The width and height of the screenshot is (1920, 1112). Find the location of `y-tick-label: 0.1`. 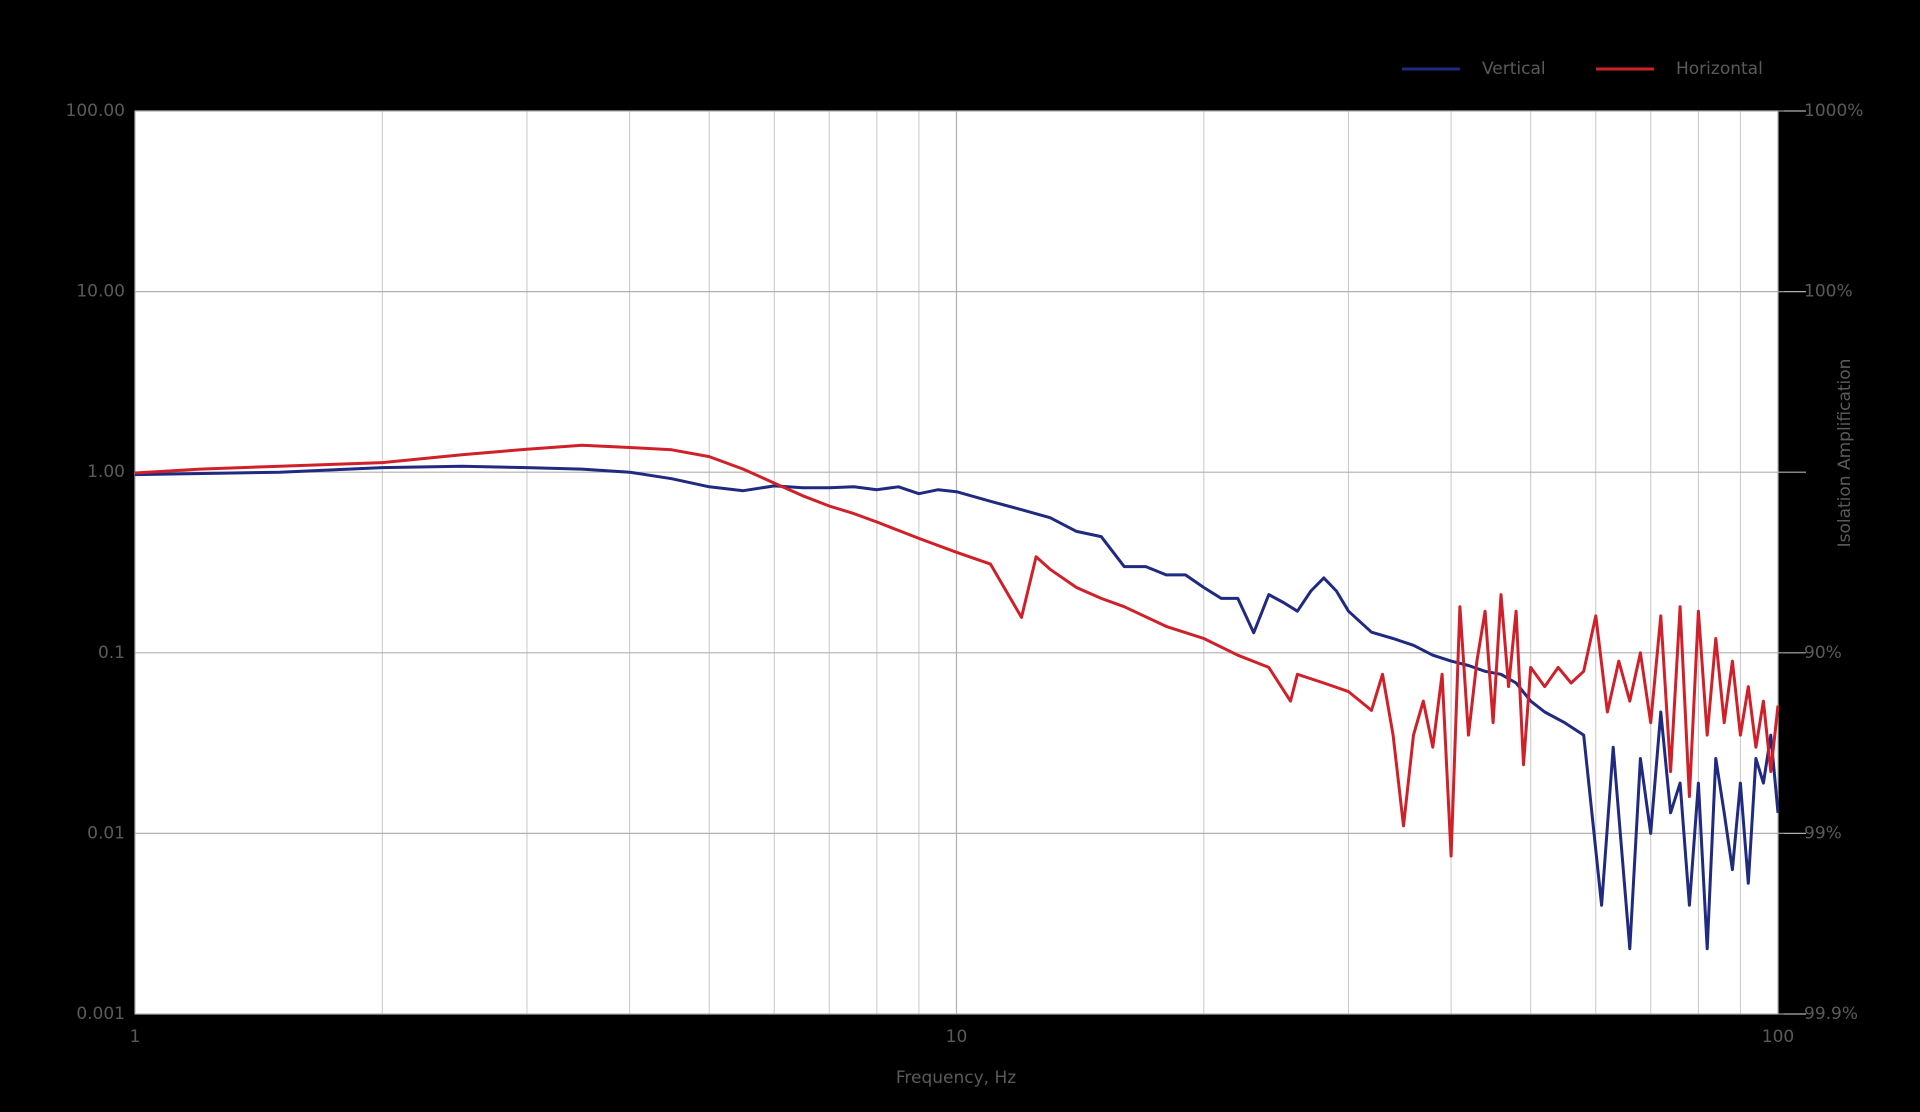

y-tick-label: 0.1 is located at coordinates (111, 653).